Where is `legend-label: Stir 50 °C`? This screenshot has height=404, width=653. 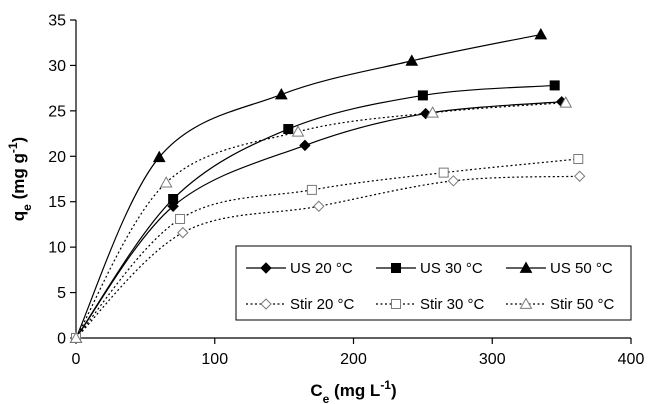
legend-label: Stir 50 °C is located at coordinates (582, 304).